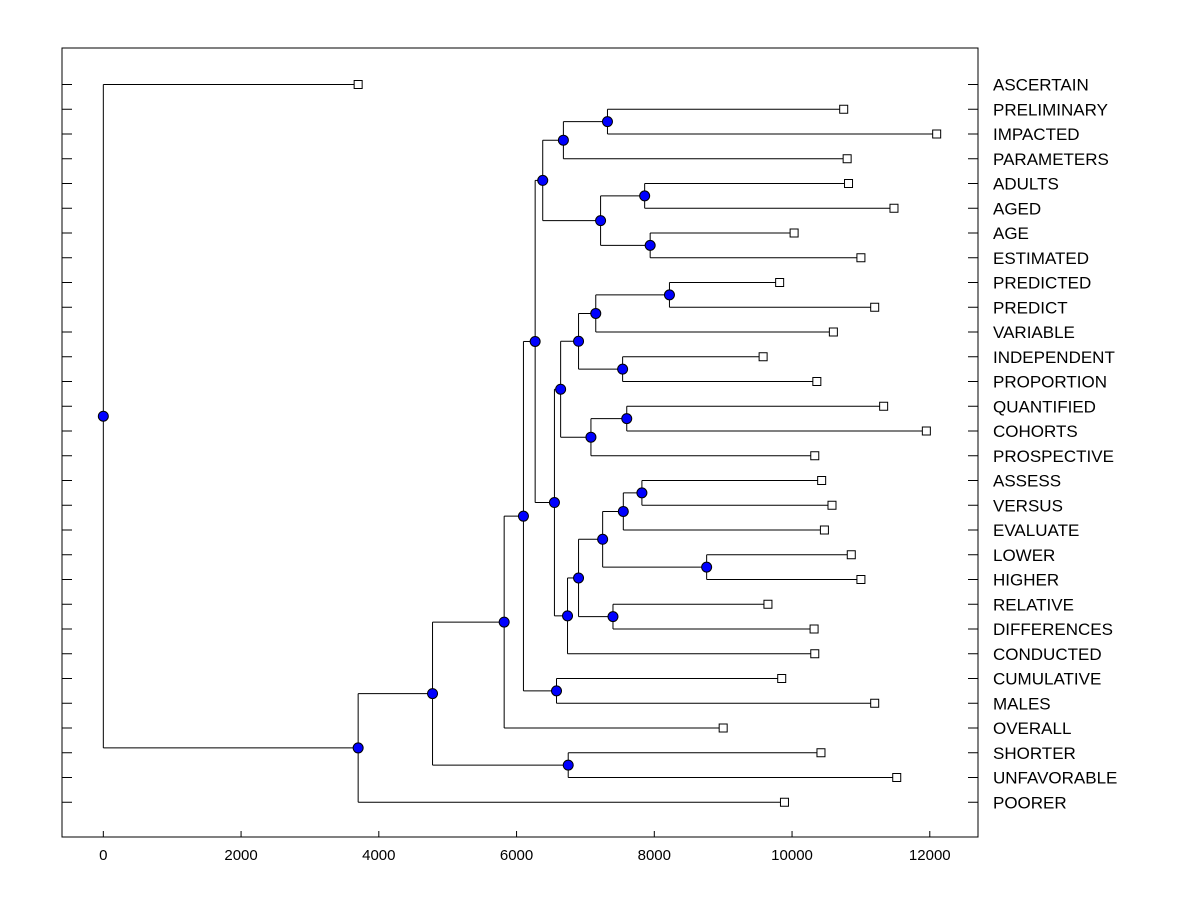  I want to click on leaf-label: PRELIMINARY, so click(1050, 109).